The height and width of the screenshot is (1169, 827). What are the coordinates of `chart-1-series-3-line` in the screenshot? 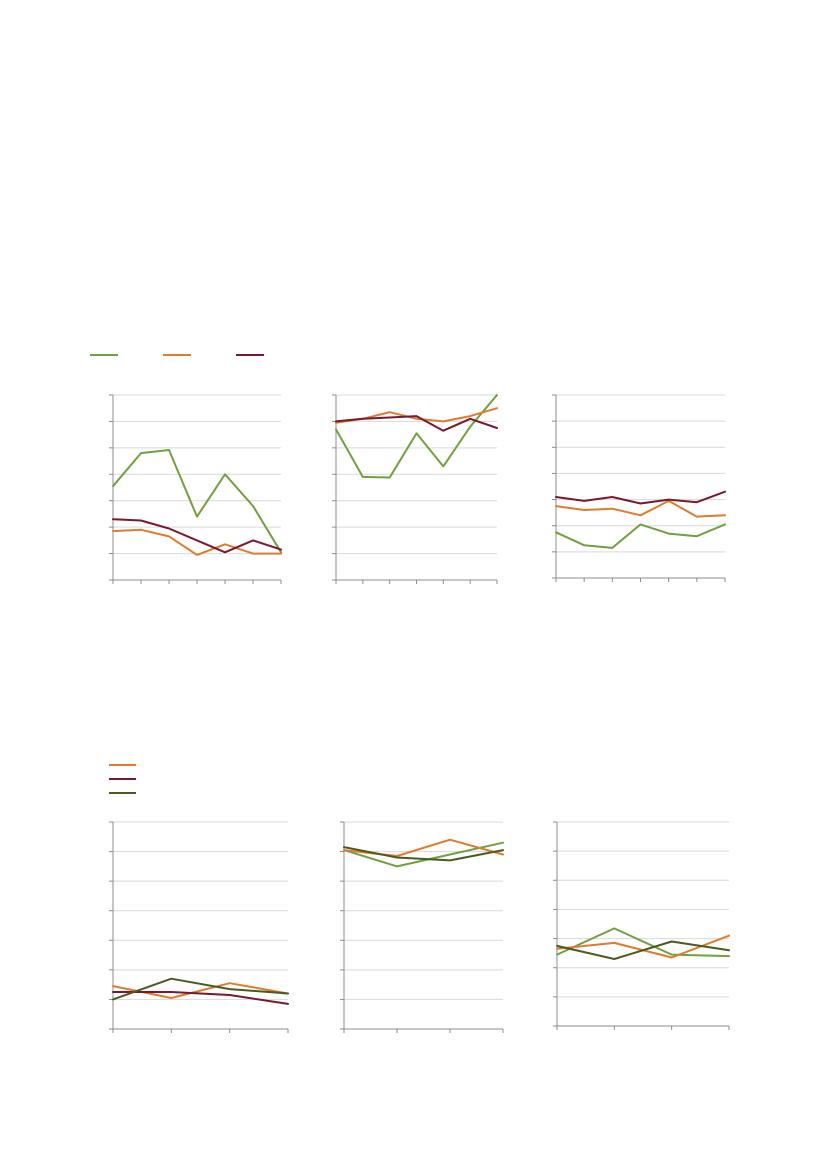 It's located at (197, 536).